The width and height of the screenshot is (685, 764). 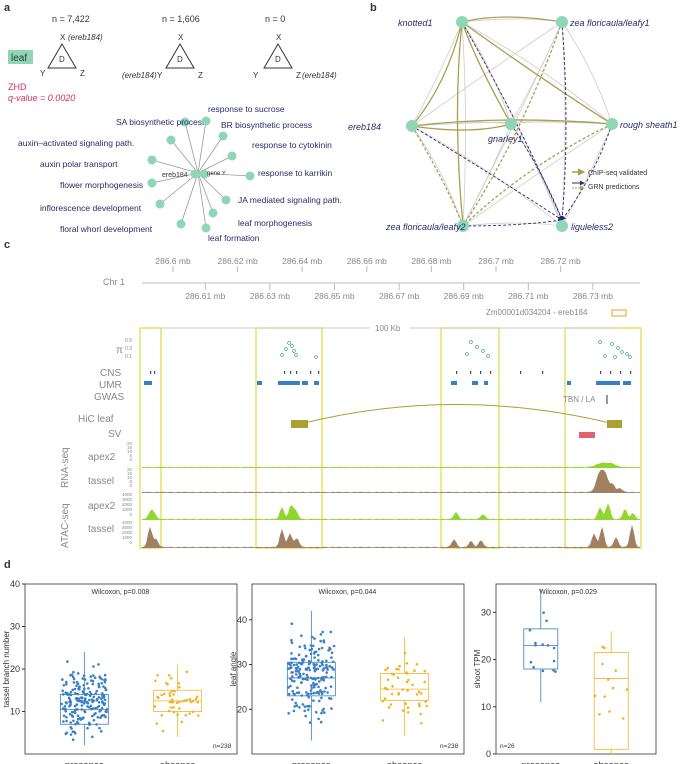 What do you see at coordinates (593, 296) in the screenshot?
I see `tick-bottom-label: 286.73 mb` at bounding box center [593, 296].